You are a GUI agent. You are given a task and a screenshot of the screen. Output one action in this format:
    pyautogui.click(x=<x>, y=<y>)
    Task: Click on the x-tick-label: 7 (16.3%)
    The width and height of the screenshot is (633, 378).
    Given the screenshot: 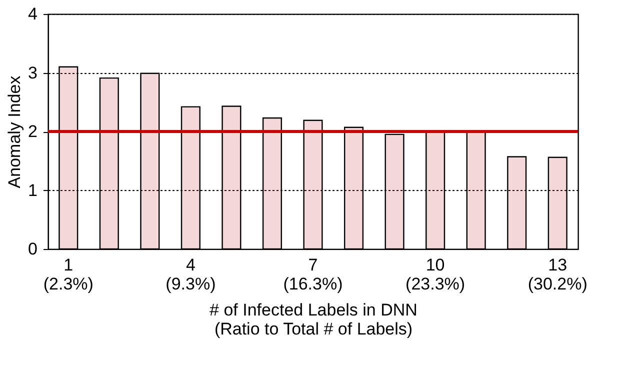 What is the action you would take?
    pyautogui.click(x=313, y=275)
    